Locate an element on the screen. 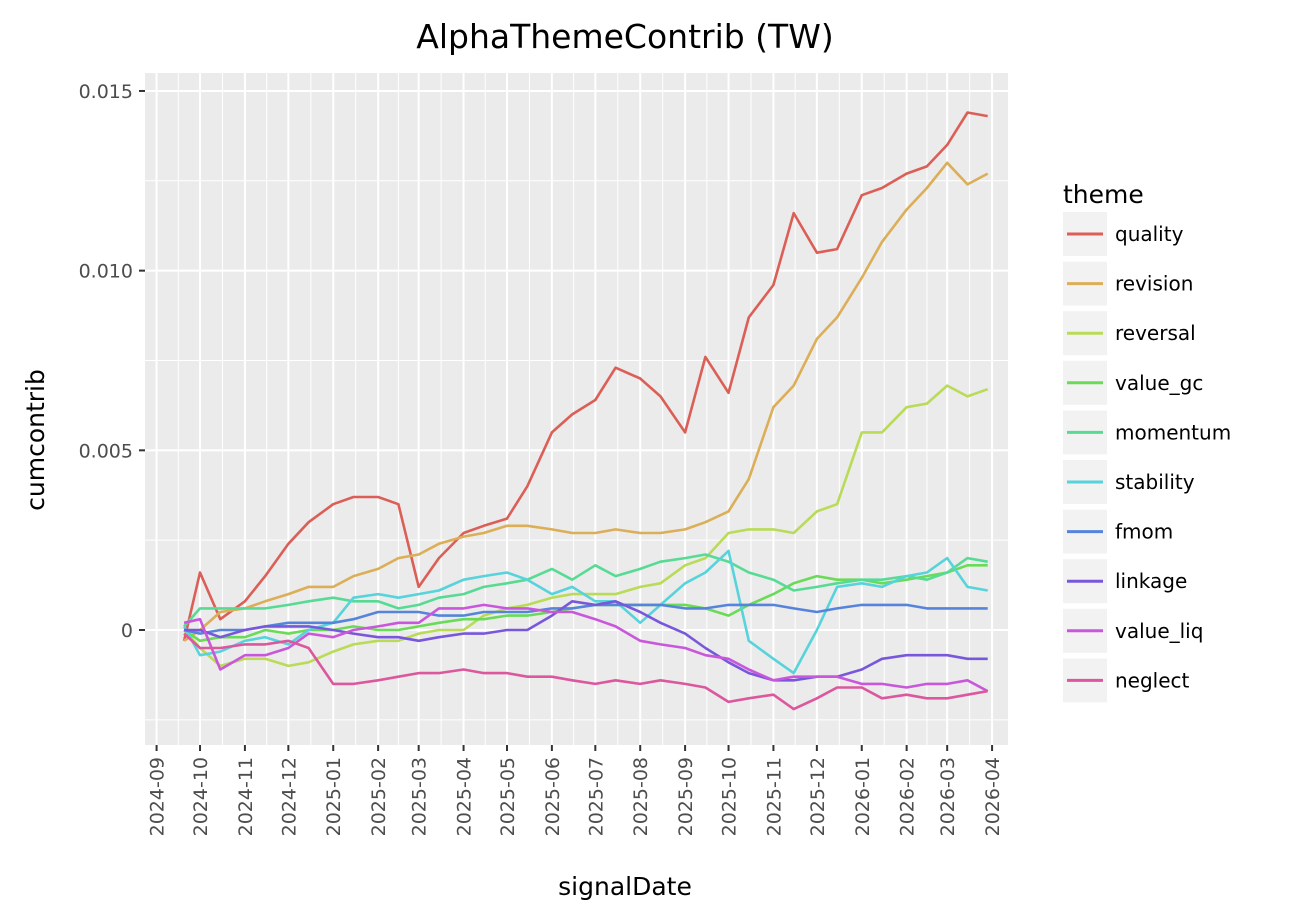 This screenshot has height=922, width=1311. x-axis-title: signalDate is located at coordinates (625, 886).